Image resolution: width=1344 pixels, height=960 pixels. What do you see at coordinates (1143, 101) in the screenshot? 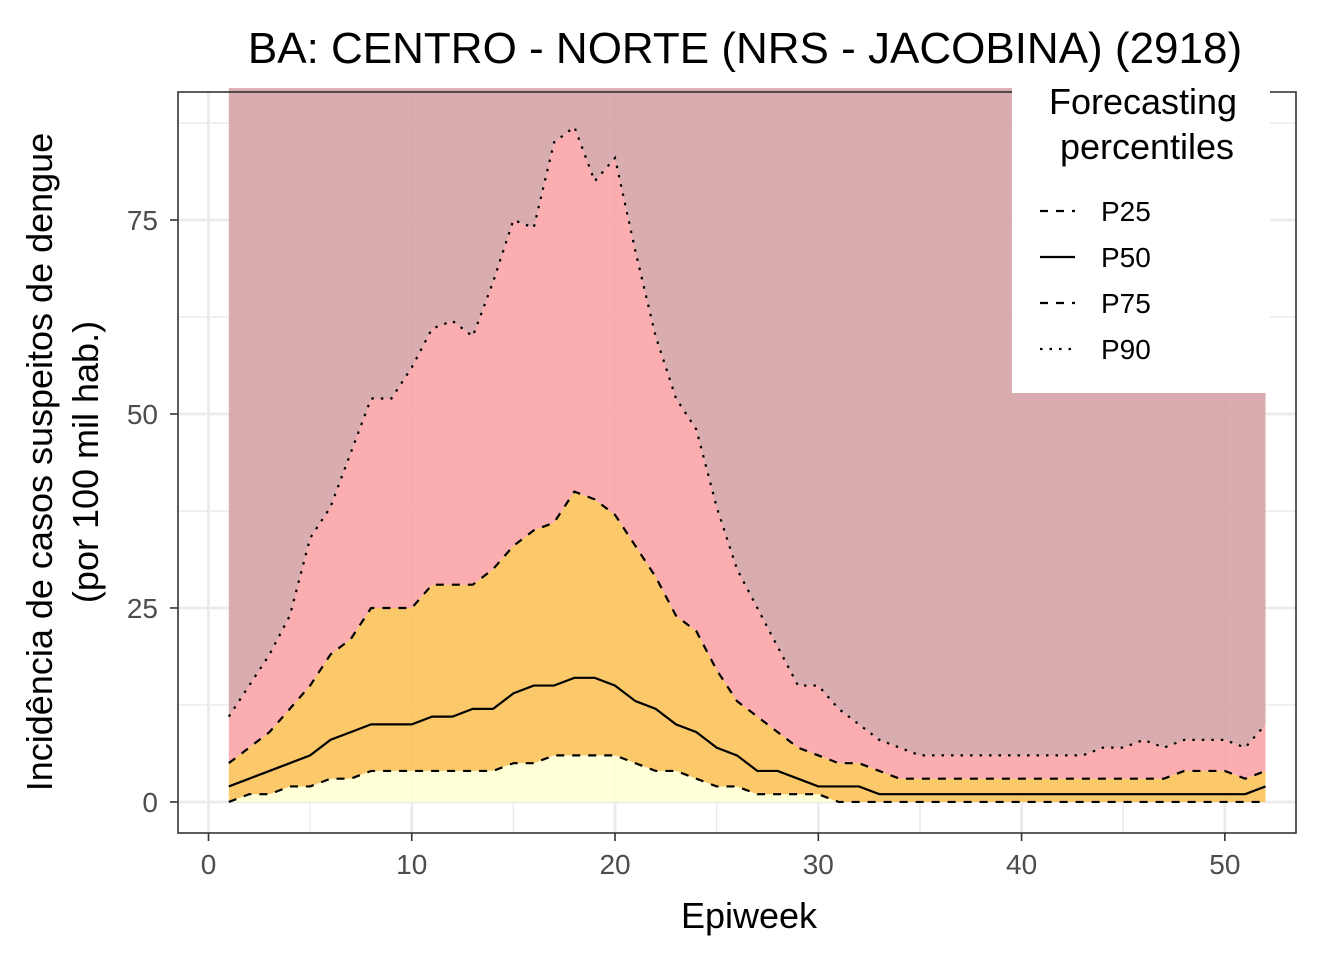
I see `legend-title-line1: Forecasting` at bounding box center [1143, 101].